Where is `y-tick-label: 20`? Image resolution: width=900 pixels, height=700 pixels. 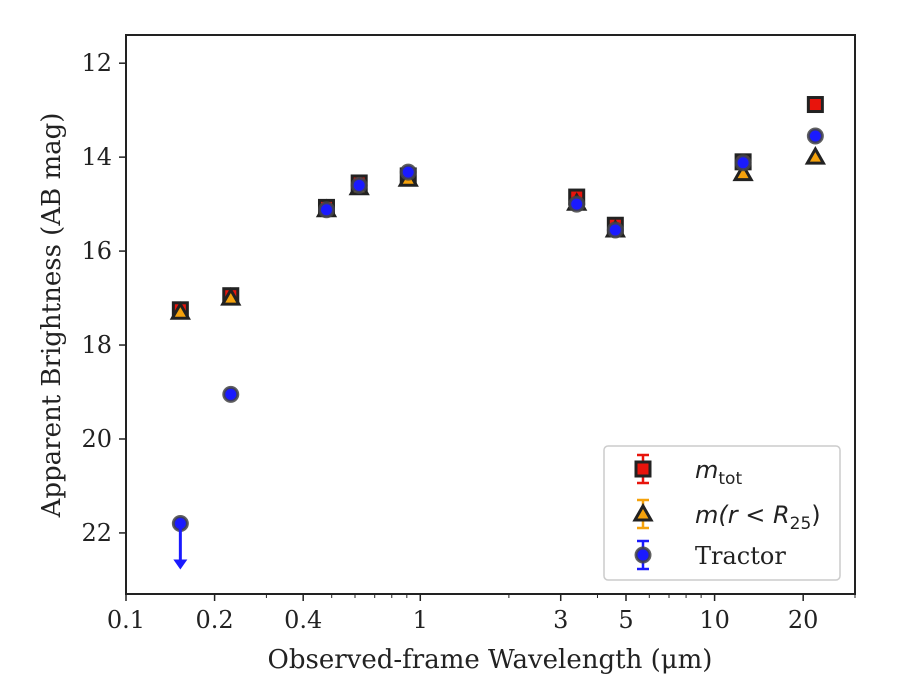 y-tick-label: 20 is located at coordinates (96, 439).